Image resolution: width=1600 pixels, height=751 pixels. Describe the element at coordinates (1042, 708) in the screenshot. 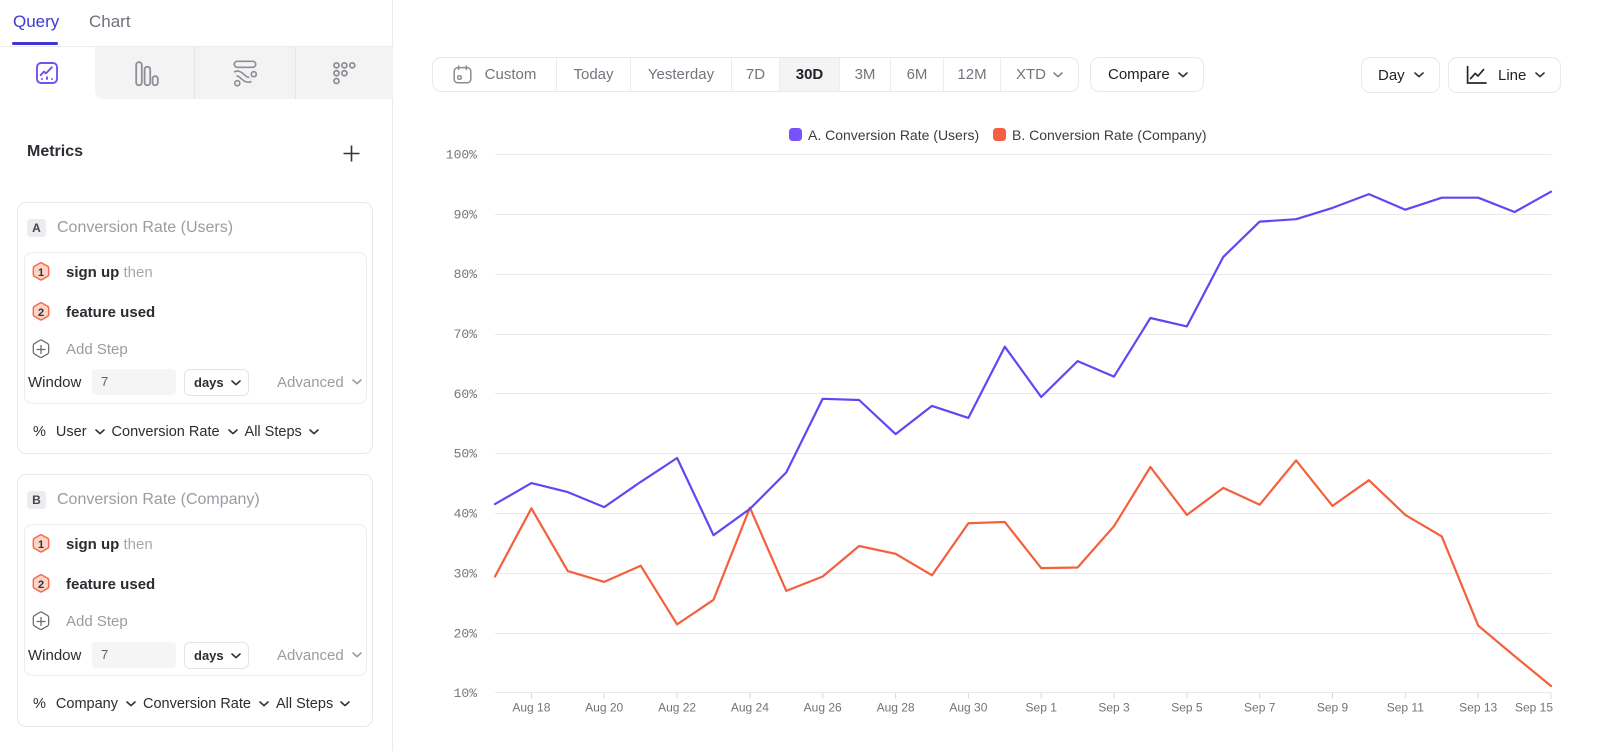

I see `svg-text: Sep 1` at that location.